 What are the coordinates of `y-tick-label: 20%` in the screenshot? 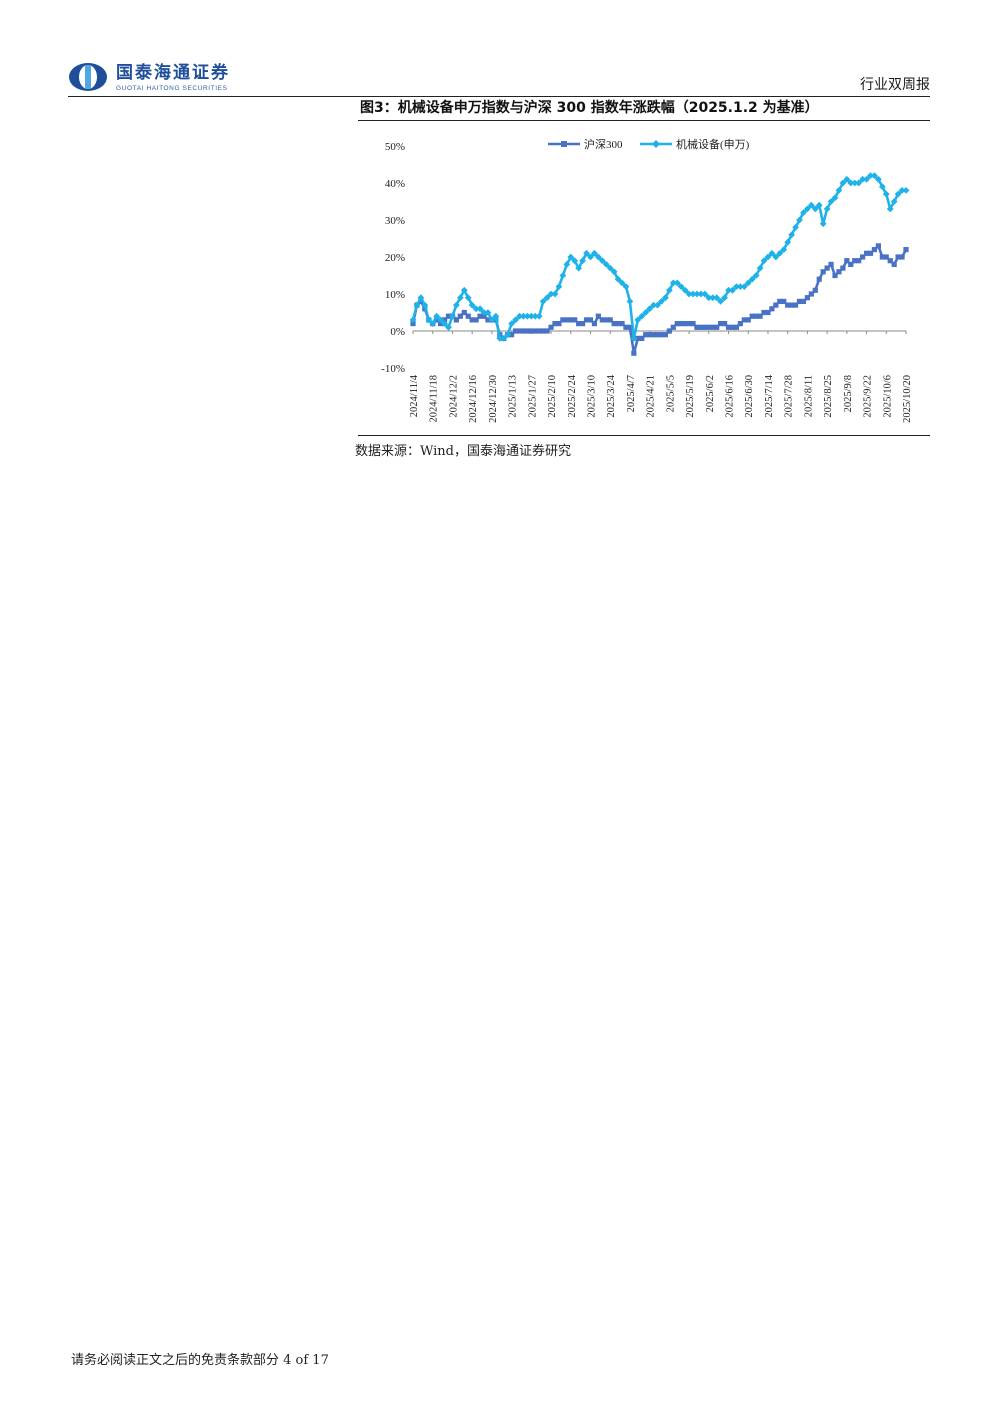 It's located at (395, 258).